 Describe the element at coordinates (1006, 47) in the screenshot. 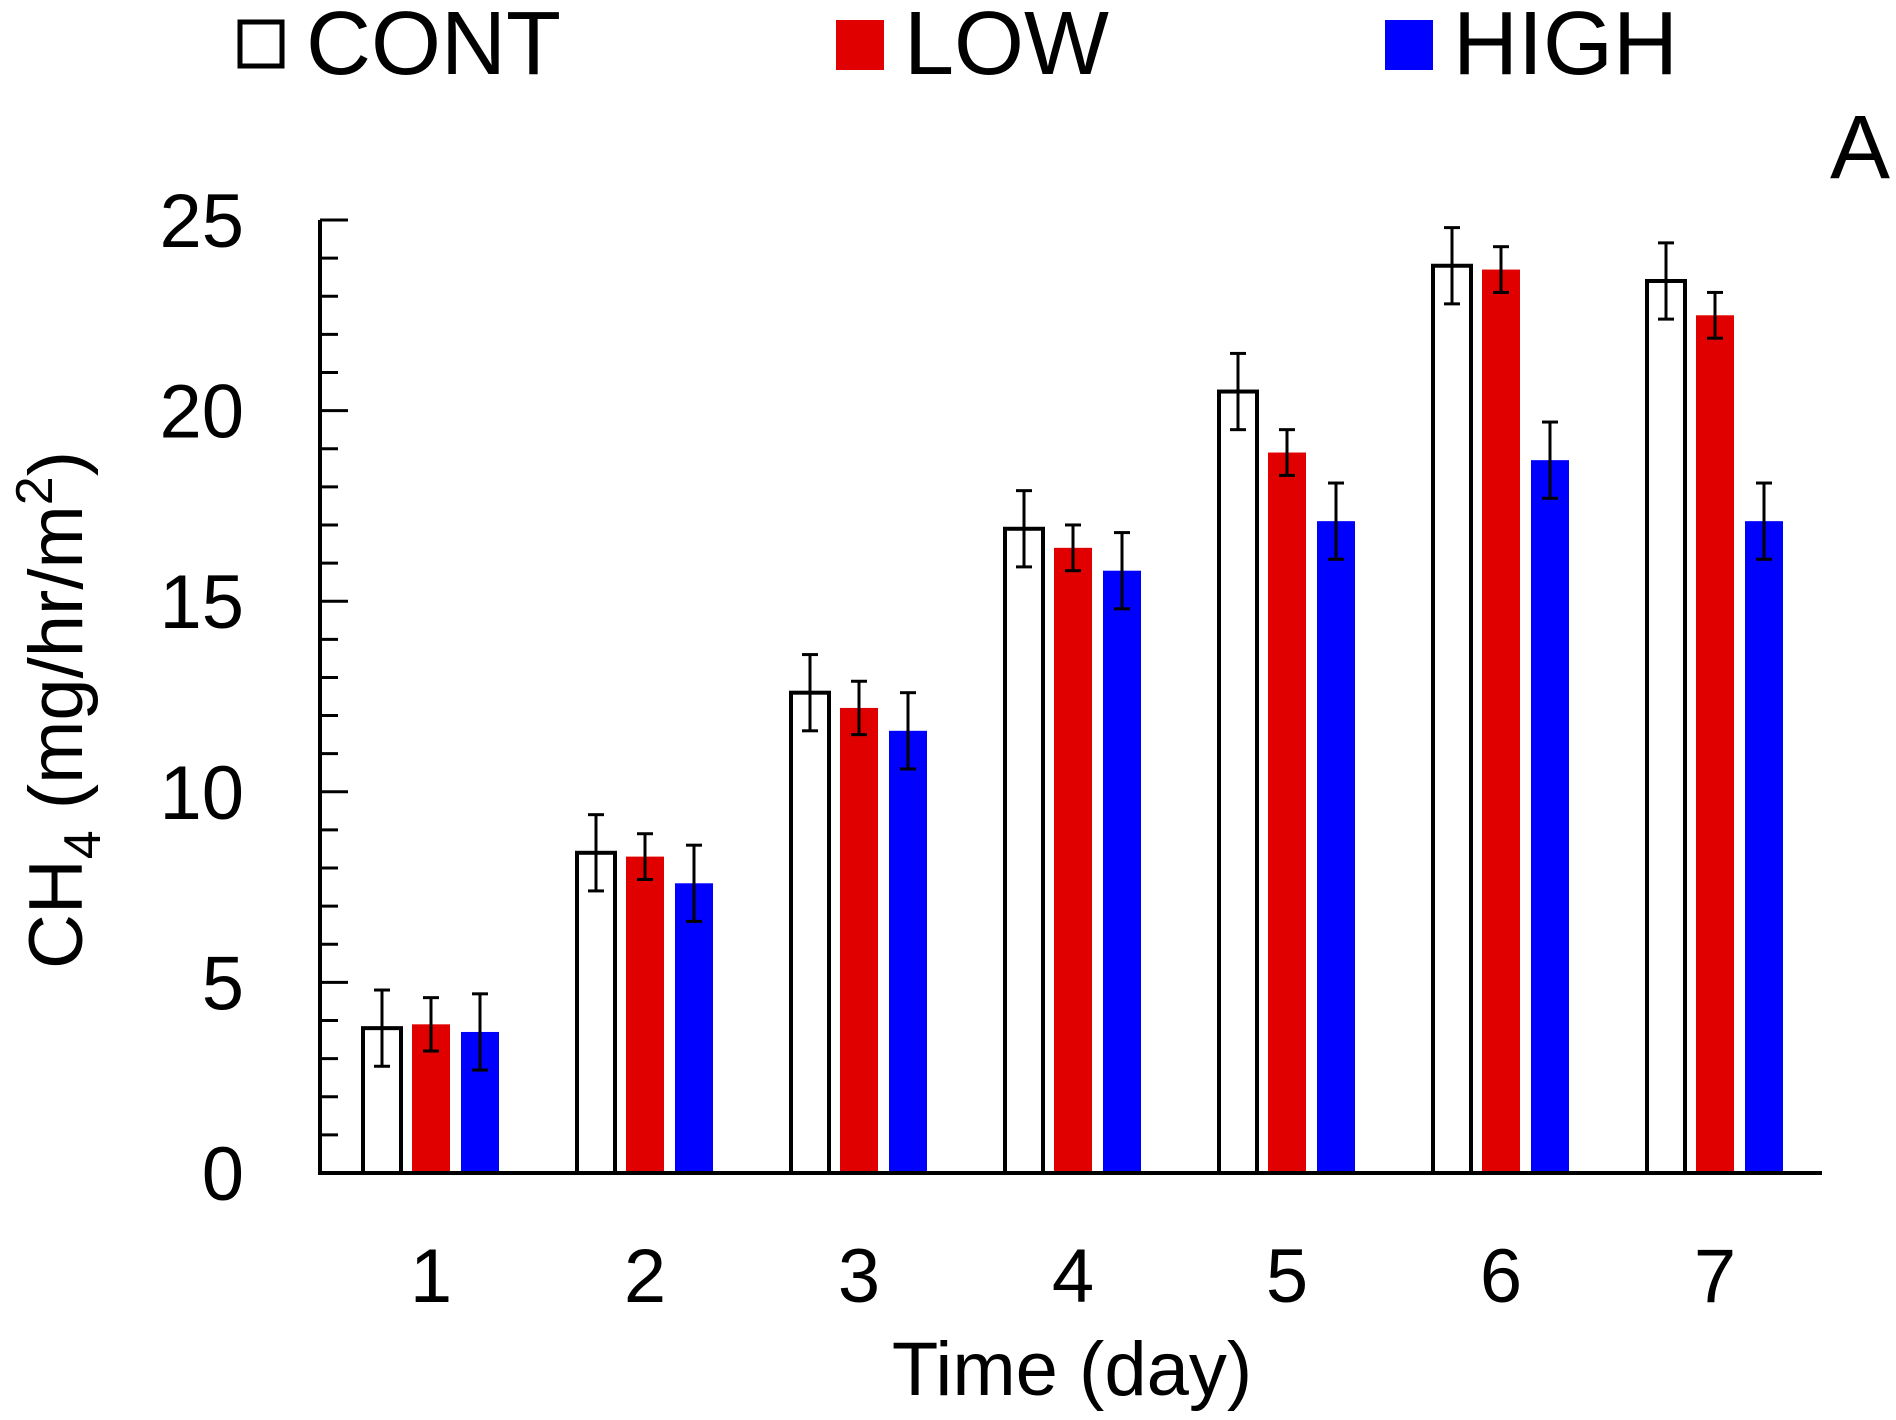

I see `legend-label: LOW` at that location.